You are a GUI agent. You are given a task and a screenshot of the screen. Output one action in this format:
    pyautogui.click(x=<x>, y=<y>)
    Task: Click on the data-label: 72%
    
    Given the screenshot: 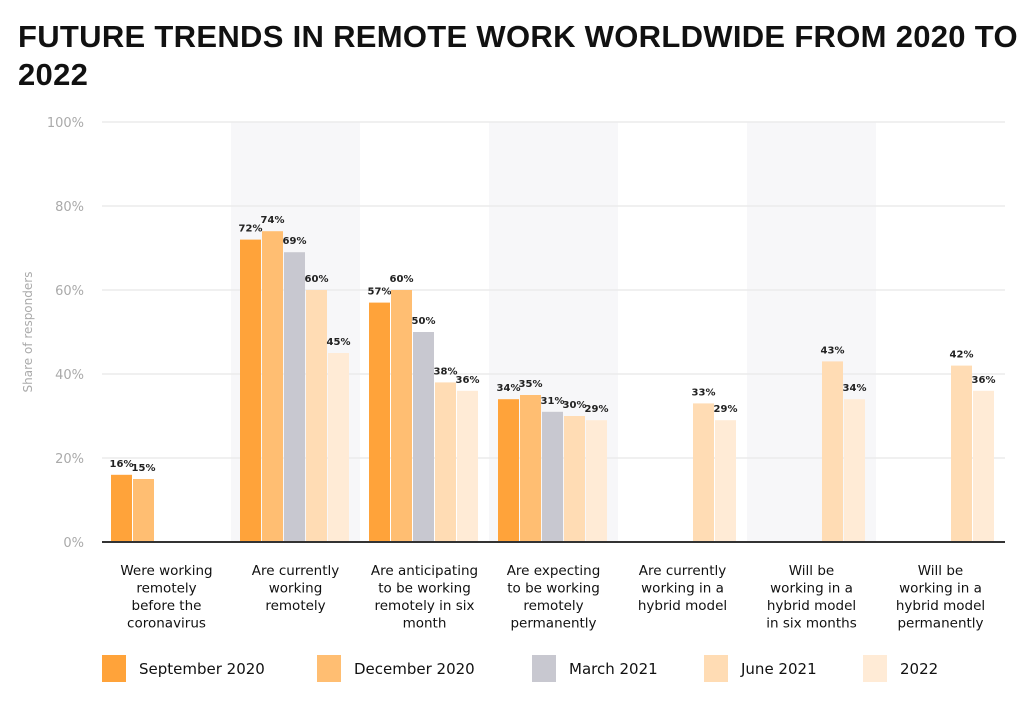 What is the action you would take?
    pyautogui.click(x=251, y=229)
    